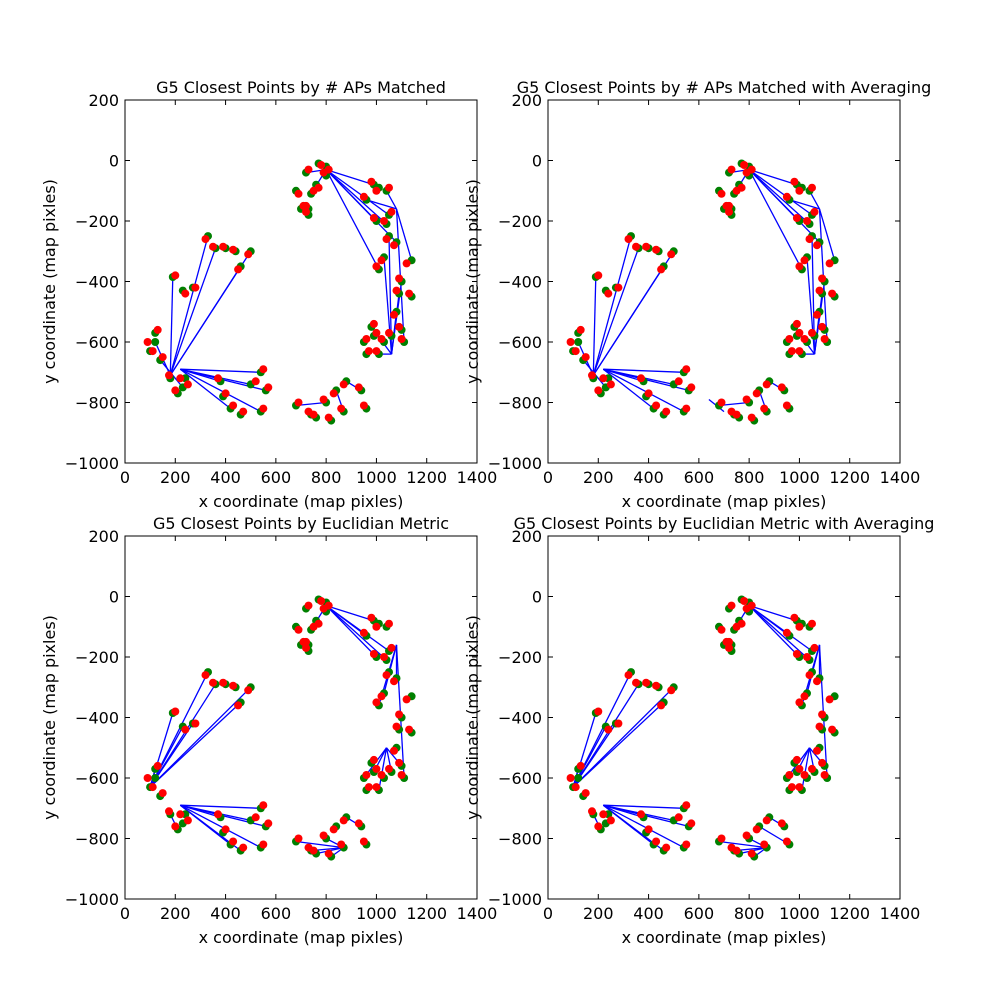 The image size is (1000, 1000). Describe the element at coordinates (749, 913) in the screenshot. I see `x-tick-label: 800` at that location.